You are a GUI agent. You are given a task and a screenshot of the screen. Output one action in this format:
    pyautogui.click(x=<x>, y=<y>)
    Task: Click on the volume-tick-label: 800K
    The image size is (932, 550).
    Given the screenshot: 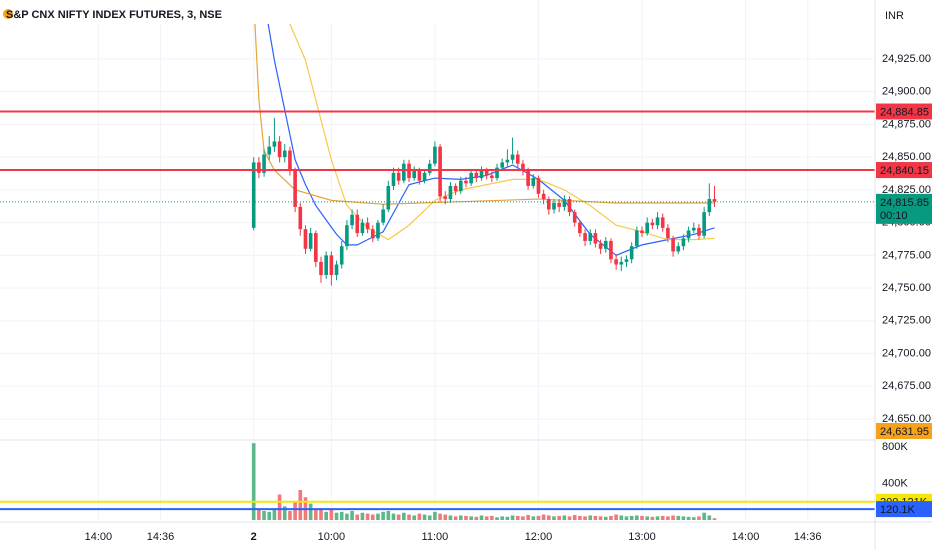 What is the action you would take?
    pyautogui.click(x=895, y=447)
    